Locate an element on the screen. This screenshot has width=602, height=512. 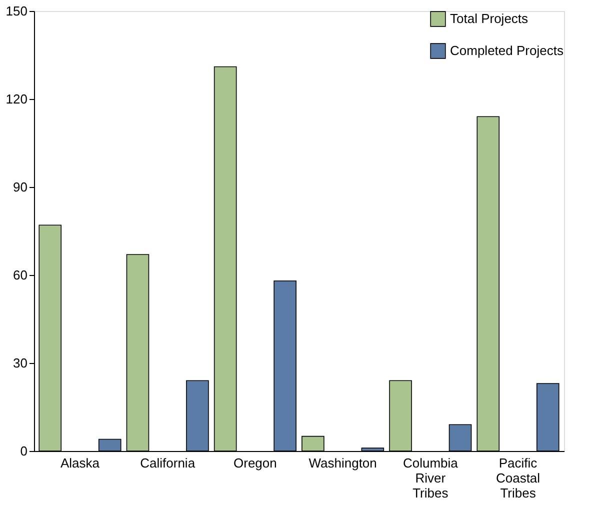
y-tick-label: 30 is located at coordinates (20, 363).